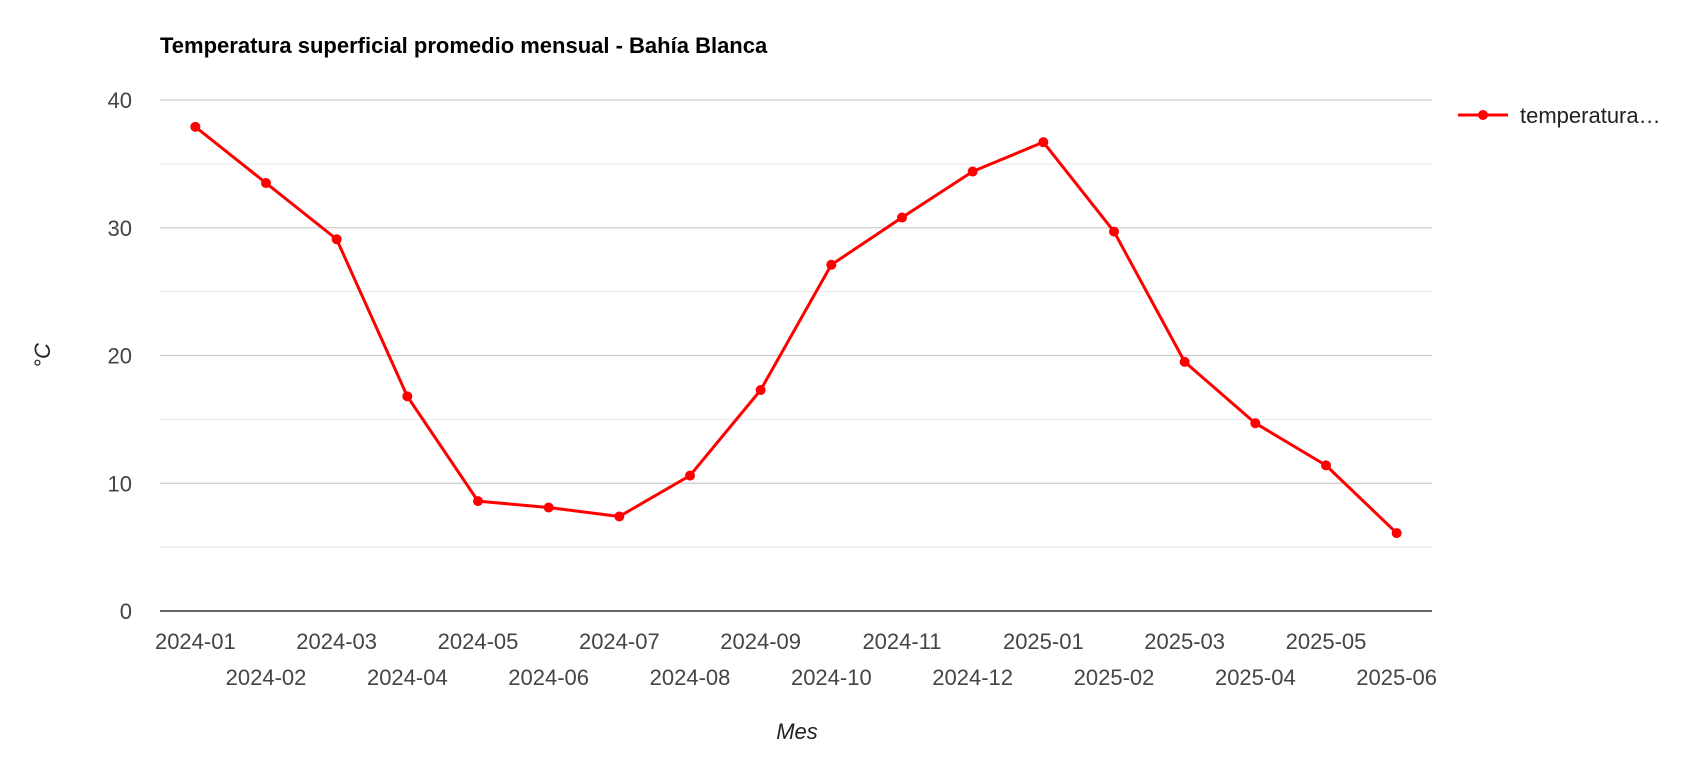 The width and height of the screenshot is (1701, 767). Describe the element at coordinates (120, 228) in the screenshot. I see `y-tick-label: 30` at that location.